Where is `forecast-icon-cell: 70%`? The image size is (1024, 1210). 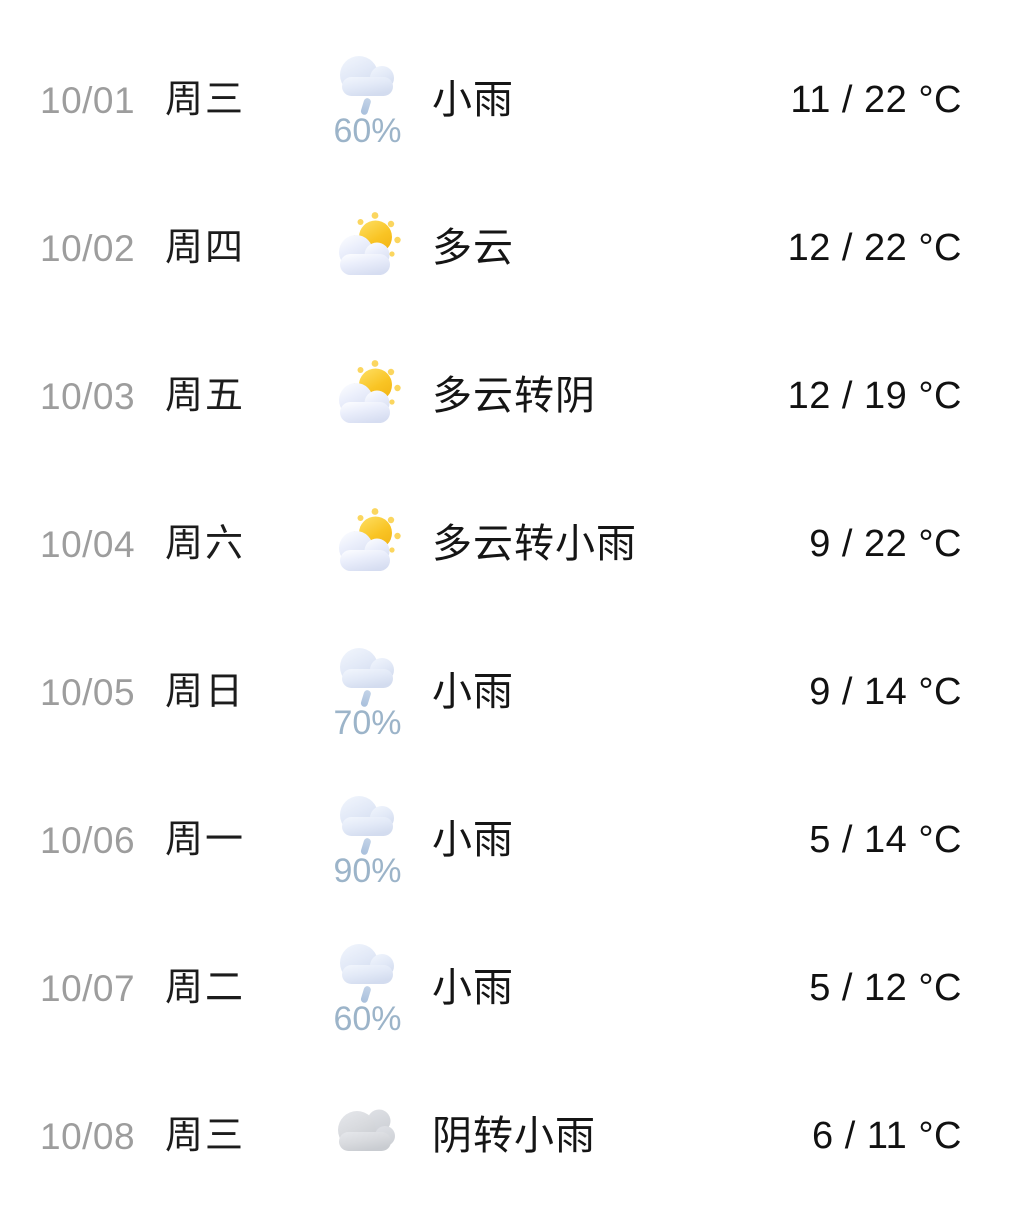 forecast-icon-cell: 70% is located at coordinates (367, 692).